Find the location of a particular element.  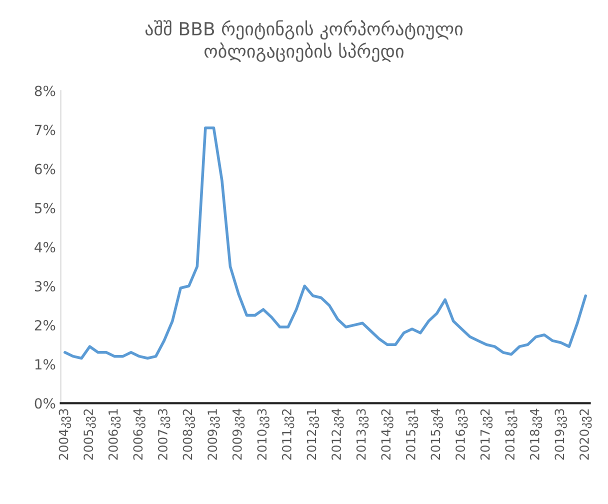

y-tick-label: 5% is located at coordinates (45, 208).